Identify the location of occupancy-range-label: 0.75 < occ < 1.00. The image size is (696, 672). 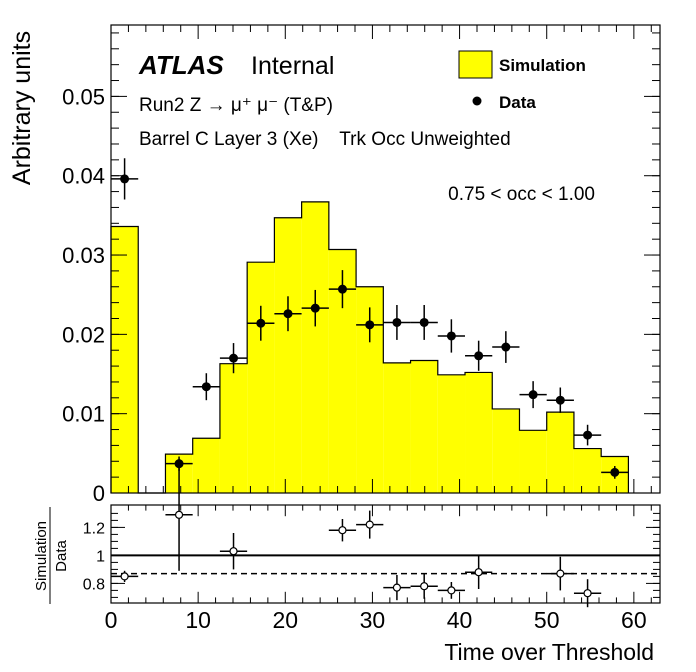
(521, 194).